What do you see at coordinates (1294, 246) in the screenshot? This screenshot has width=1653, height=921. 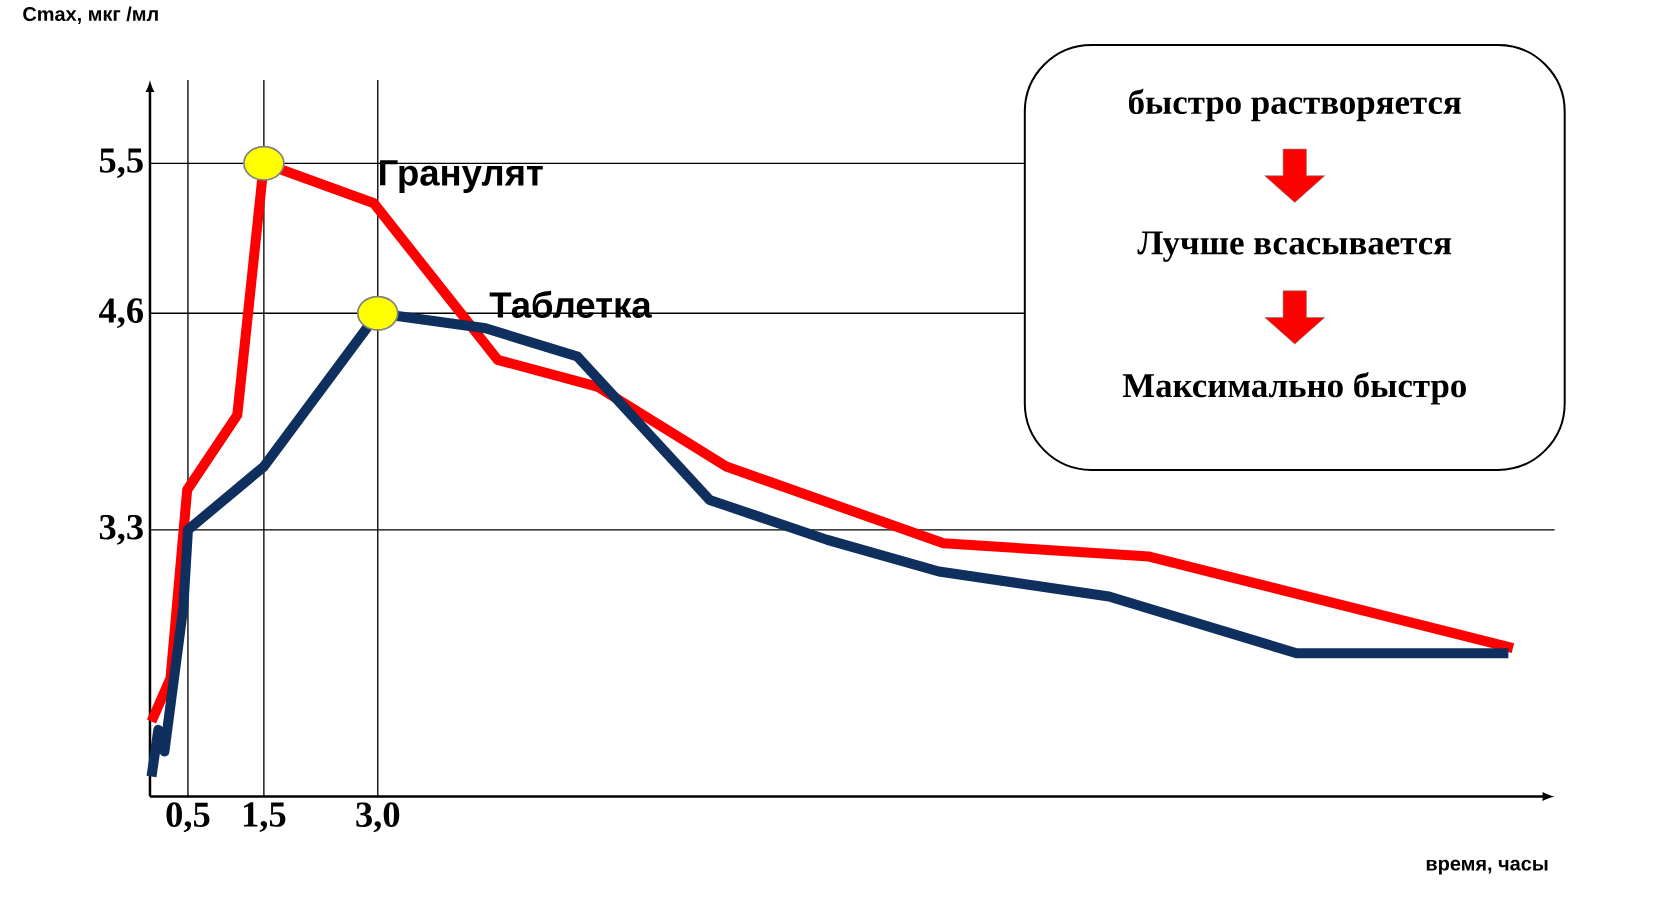 I see `annotation: Лучше всасывается` at bounding box center [1294, 246].